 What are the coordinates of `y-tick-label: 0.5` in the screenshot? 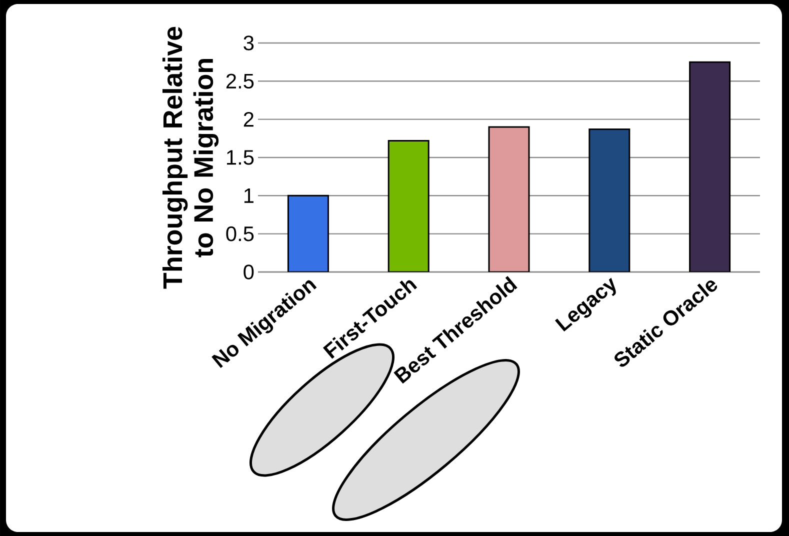 It's located at (240, 234).